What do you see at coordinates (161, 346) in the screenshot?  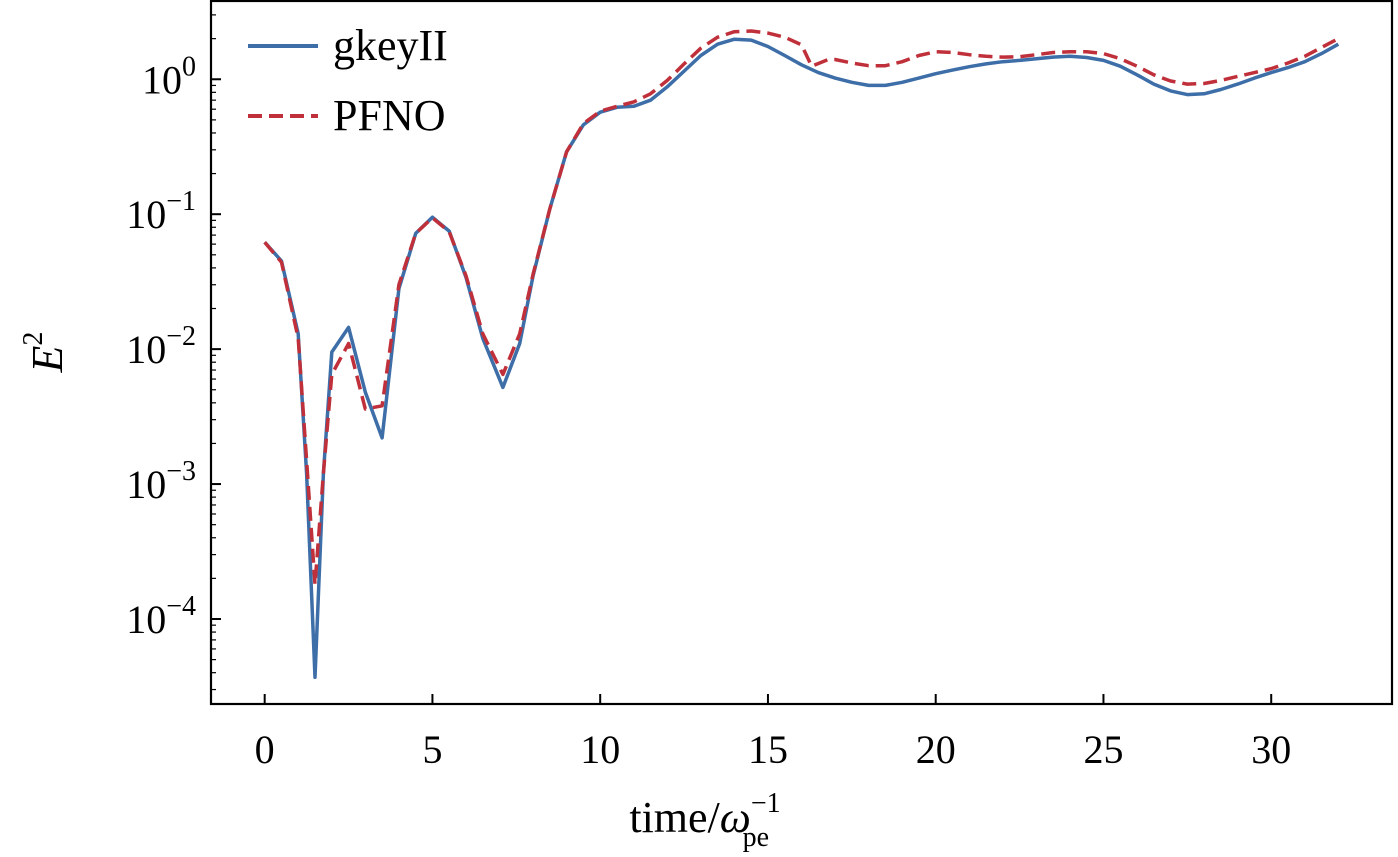 I see `y-tick-label: 10⁻²` at bounding box center [161, 346].